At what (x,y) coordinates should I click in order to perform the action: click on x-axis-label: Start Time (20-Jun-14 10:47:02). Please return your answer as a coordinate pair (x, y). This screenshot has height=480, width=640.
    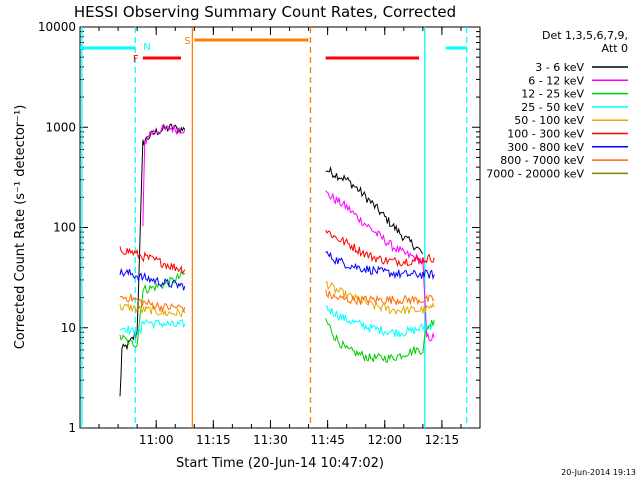
    Looking at the image, I should click on (280, 463).